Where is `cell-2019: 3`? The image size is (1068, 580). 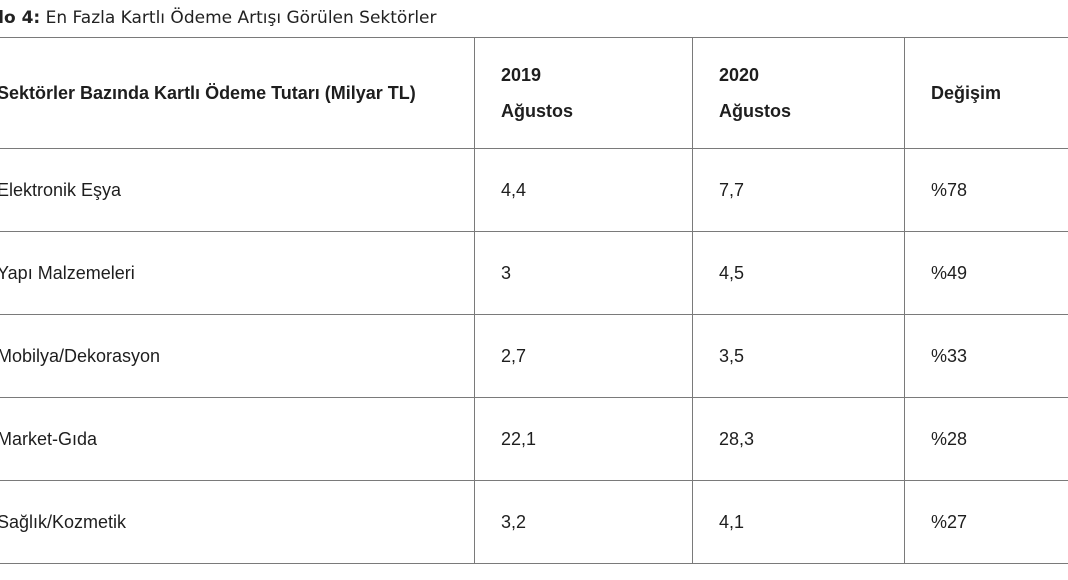
cell-2019: 3 is located at coordinates (583, 273).